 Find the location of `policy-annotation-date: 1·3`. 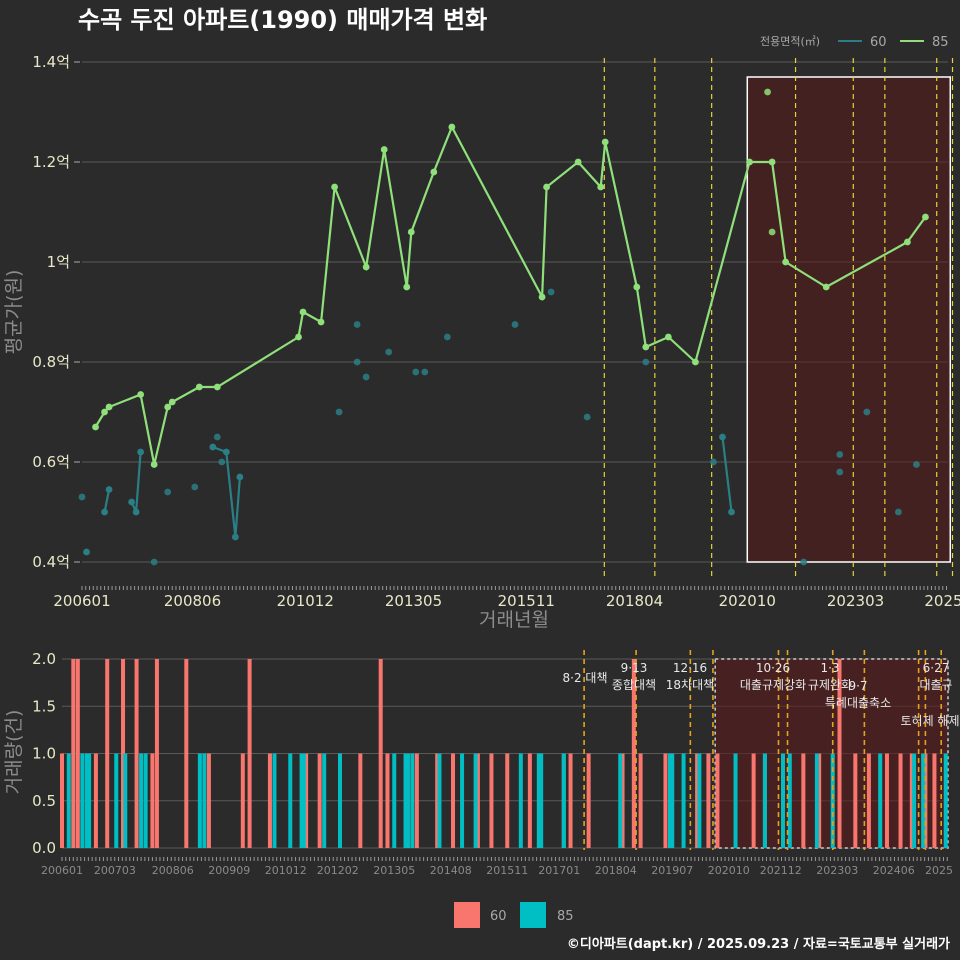

policy-annotation-date: 1·3 is located at coordinates (829, 668).